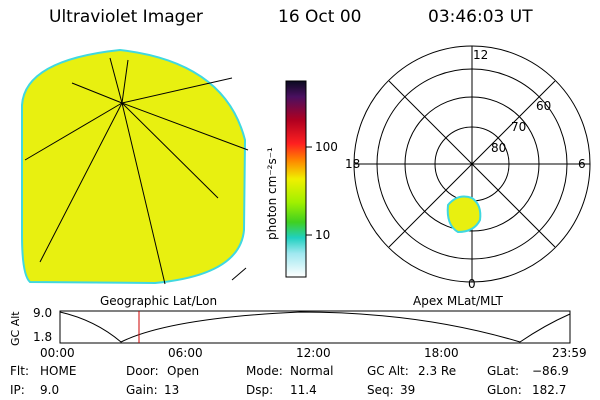 The height and width of the screenshot is (400, 600). I want to click on altitude-tick-high: 9.0, so click(43, 313).